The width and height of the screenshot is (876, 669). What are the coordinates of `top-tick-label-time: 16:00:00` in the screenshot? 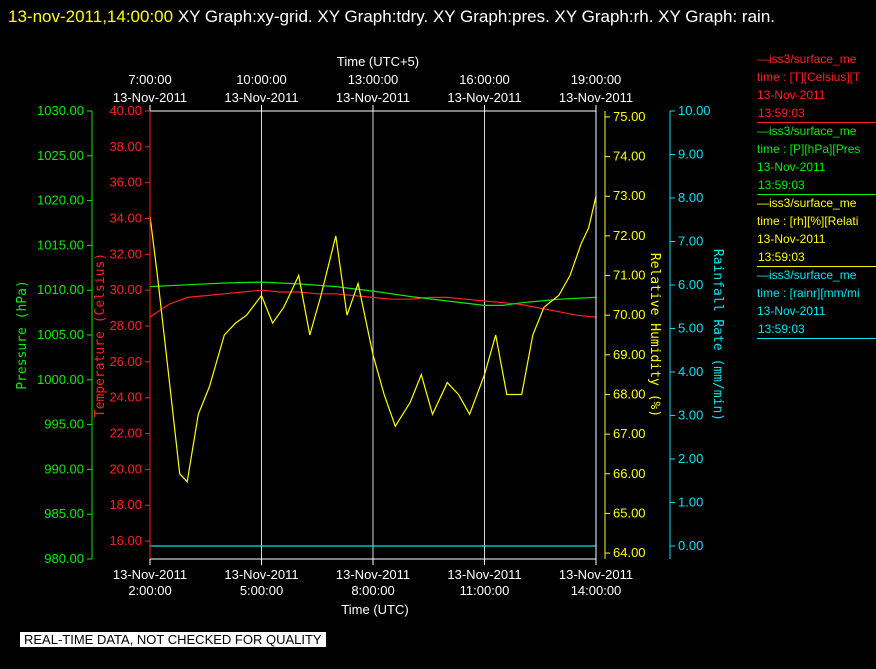 It's located at (484, 79).